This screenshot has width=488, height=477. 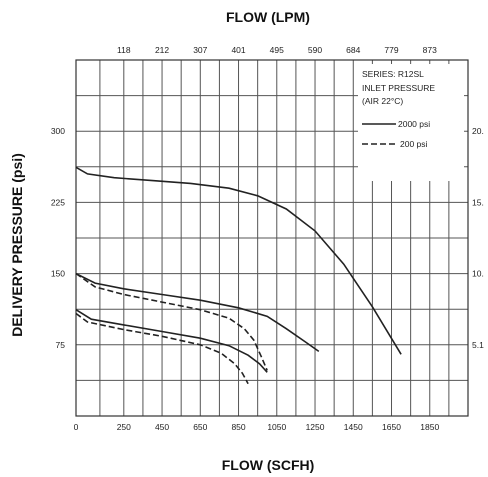 I want to click on legend-box, so click(x=411, y=122).